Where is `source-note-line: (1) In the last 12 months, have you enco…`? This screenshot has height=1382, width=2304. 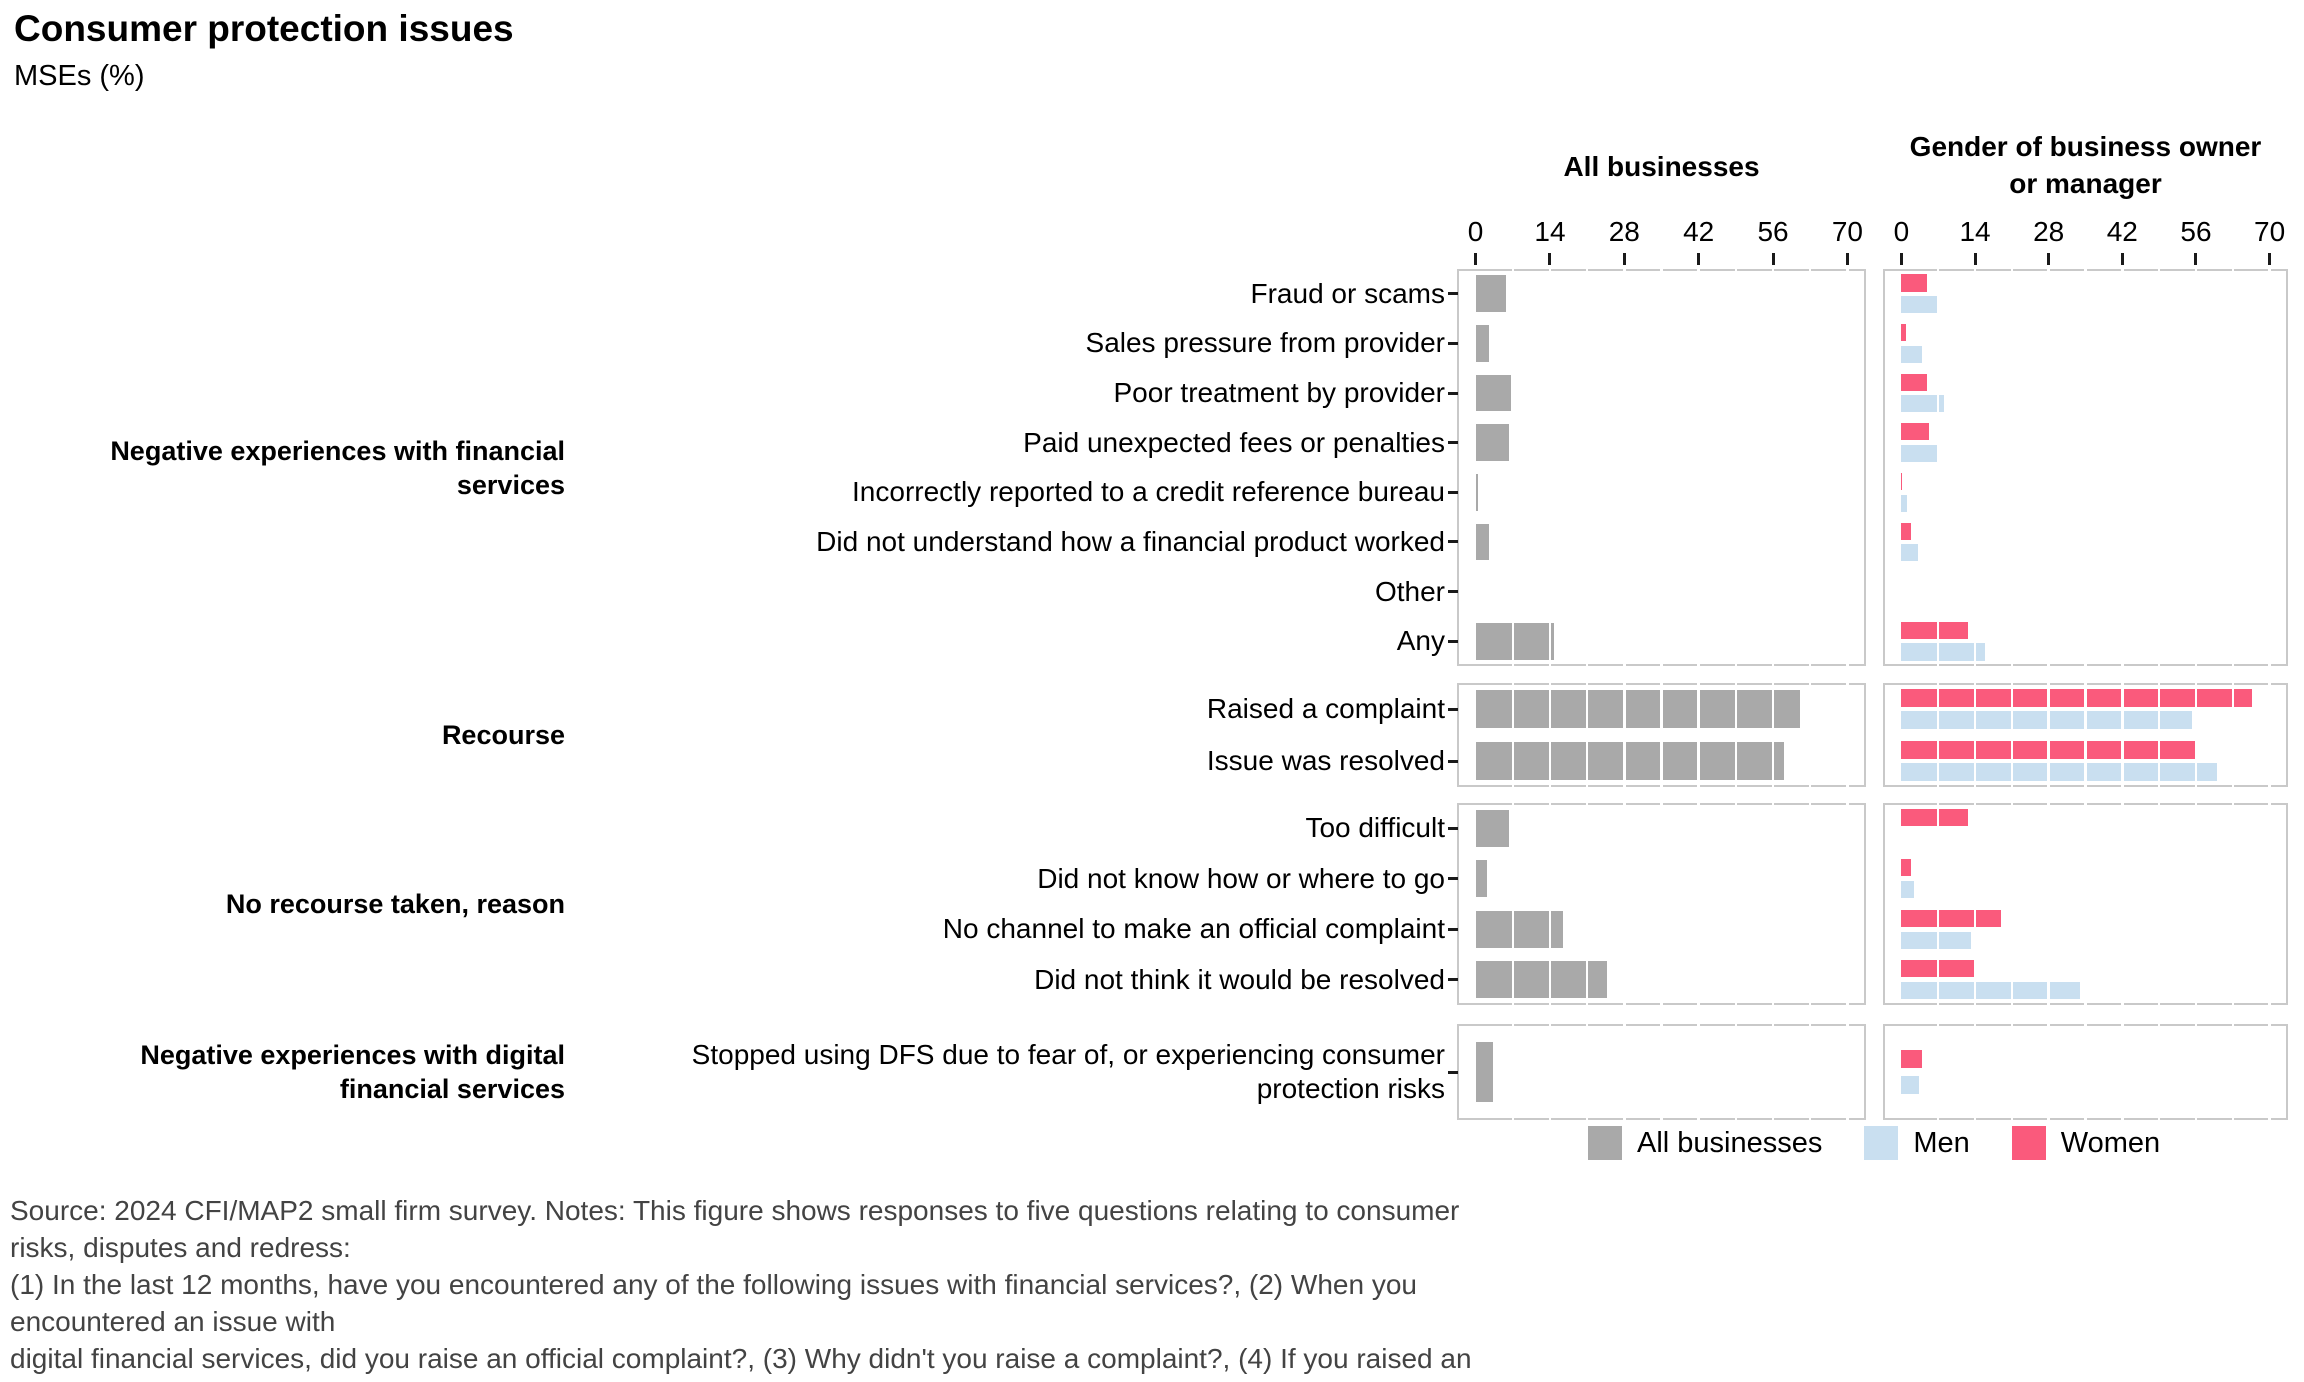
source-note-line: (1) In the last 12 months, have you enco… is located at coordinates (713, 1303).